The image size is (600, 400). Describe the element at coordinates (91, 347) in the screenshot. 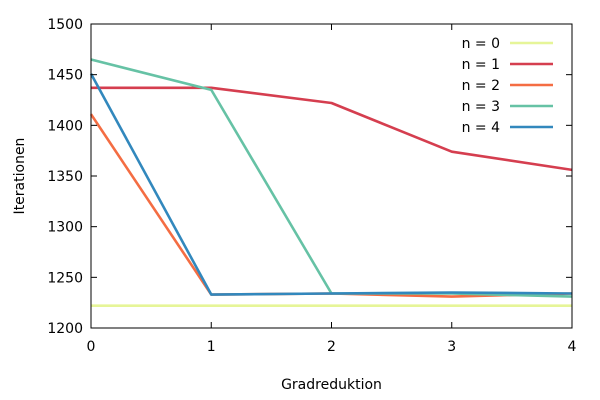

I see `x-tick-label: 0` at that location.